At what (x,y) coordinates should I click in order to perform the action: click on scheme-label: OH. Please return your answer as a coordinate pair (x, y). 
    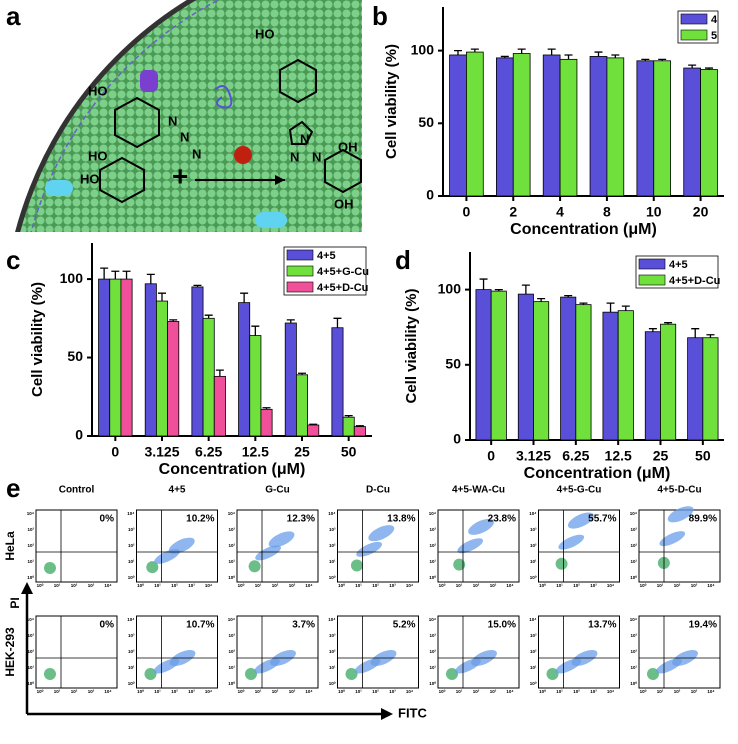
    Looking at the image, I should click on (344, 203).